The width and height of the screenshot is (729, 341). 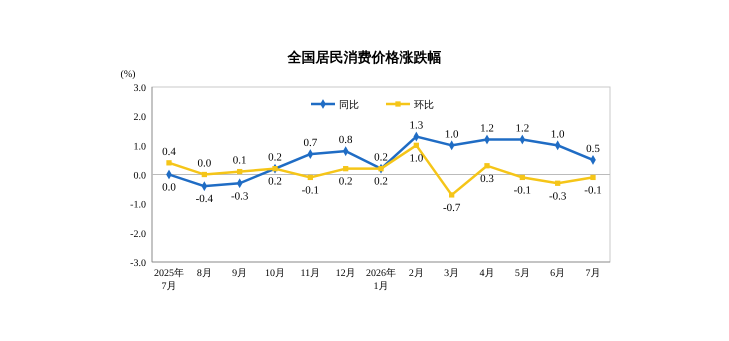 What do you see at coordinates (310, 273) in the screenshot?
I see `x-tick-label: 11月` at bounding box center [310, 273].